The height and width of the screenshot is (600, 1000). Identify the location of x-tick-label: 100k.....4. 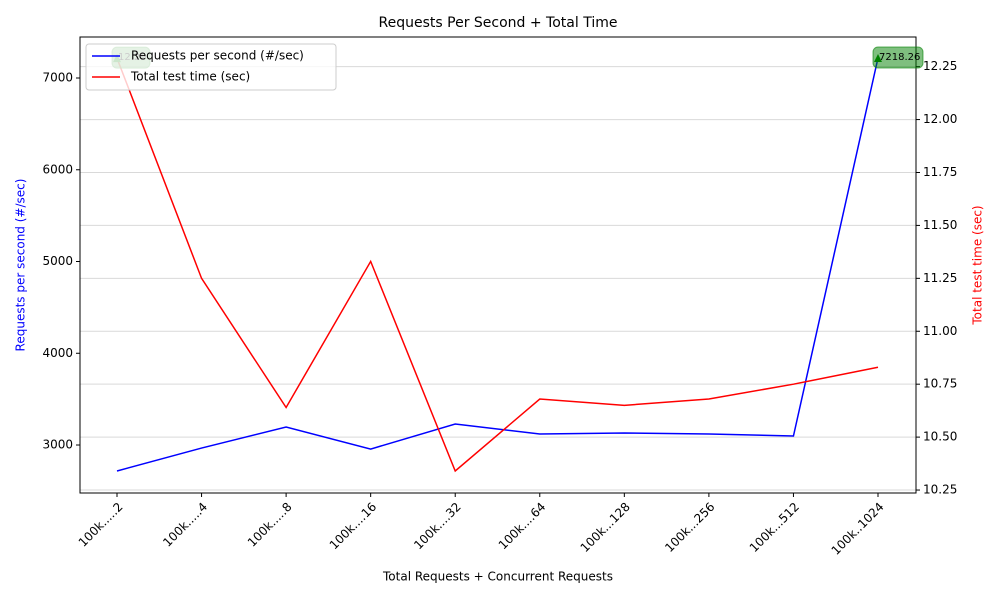
(185, 525).